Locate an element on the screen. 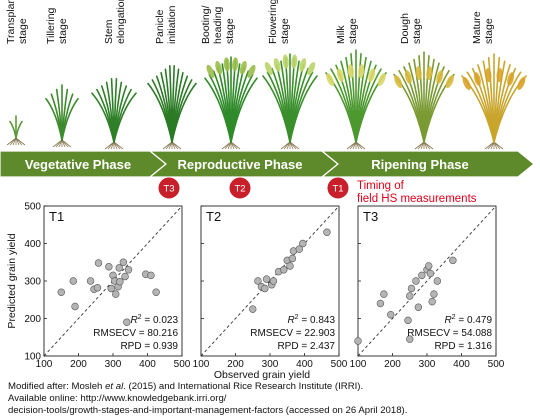 The height and width of the screenshot is (420, 540). stage-label-9: Mature stage is located at coordinates (483, 27).